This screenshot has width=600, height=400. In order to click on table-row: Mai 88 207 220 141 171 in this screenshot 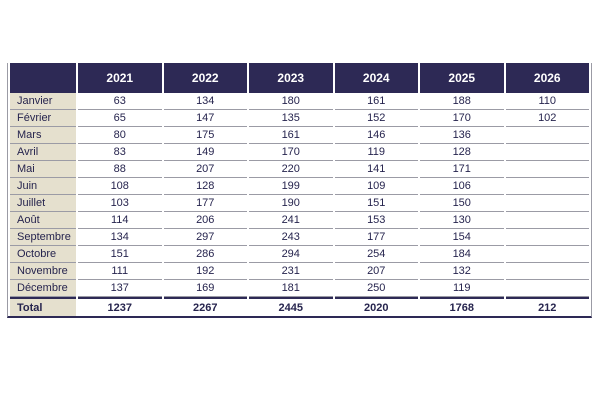, I will do `click(299, 169)`.